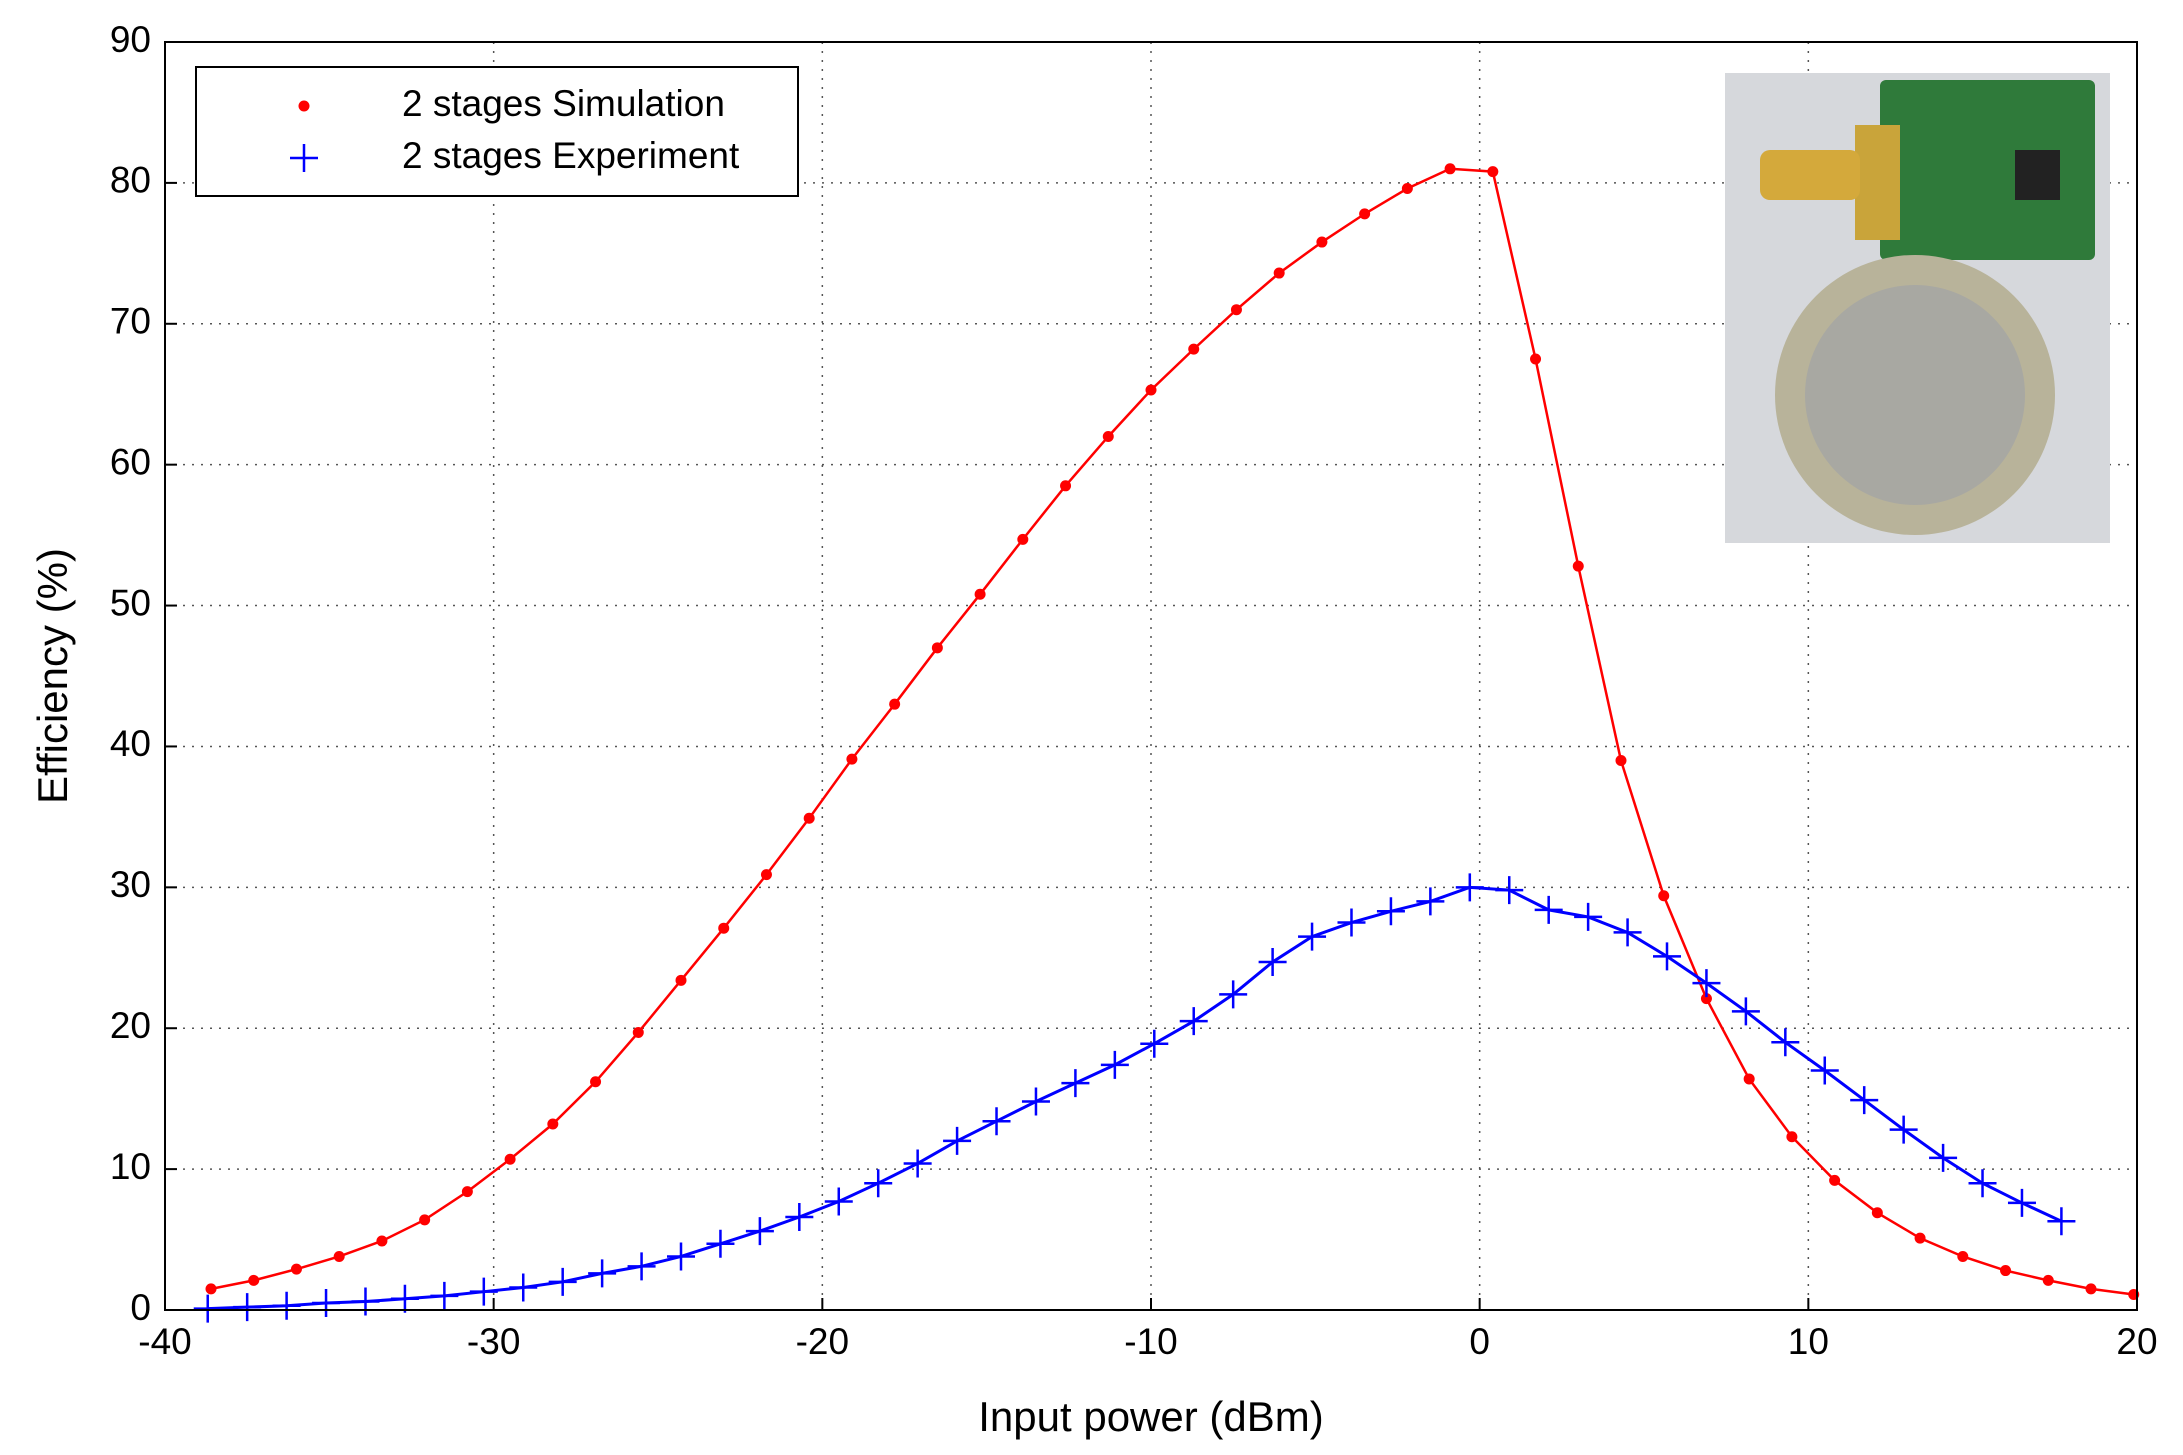 This screenshot has width=2183, height=1455. What do you see at coordinates (1917, 308) in the screenshot?
I see `inset-photo` at bounding box center [1917, 308].